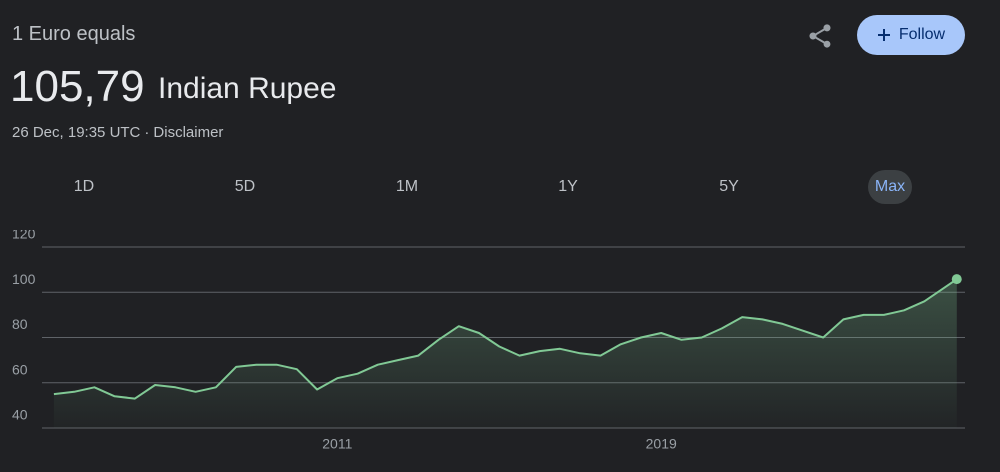 This screenshot has width=1000, height=472. Describe the element at coordinates (568, 186) in the screenshot. I see `range-tab: 1Y` at that location.